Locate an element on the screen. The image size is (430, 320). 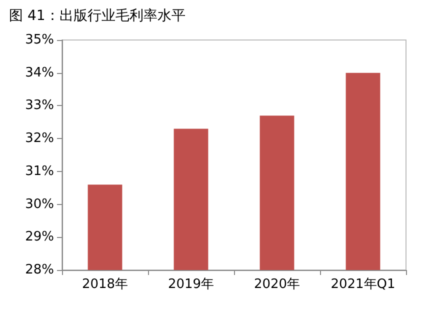
chart-title: 图 41：出版行业毛利率水平 is located at coordinates (97, 16).